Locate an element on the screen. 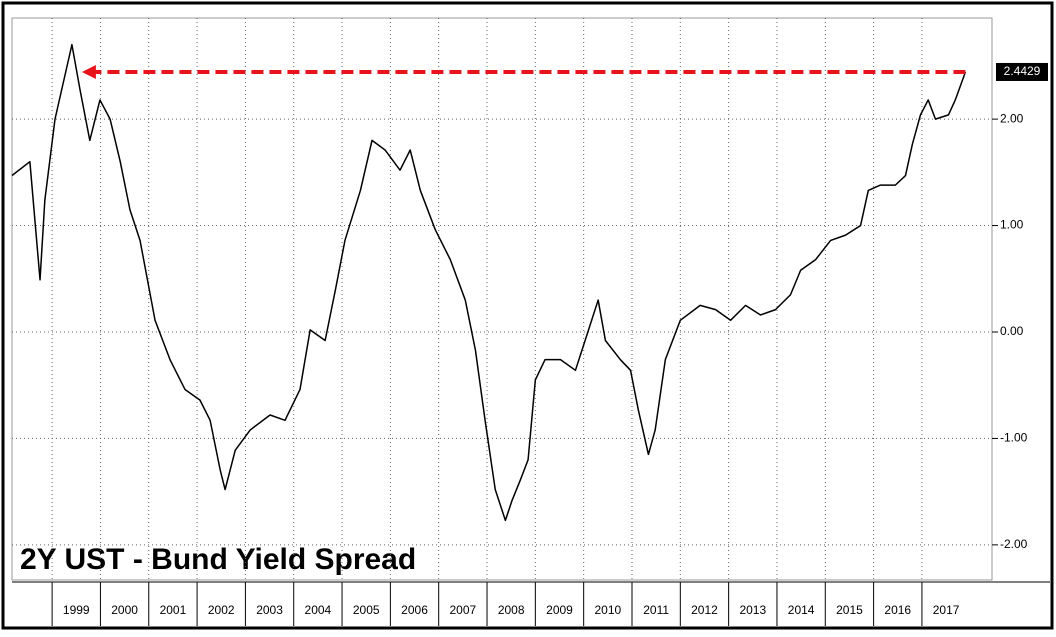 This screenshot has height=637, width=1056. y-tick-label: 2.00 is located at coordinates (1012, 118).